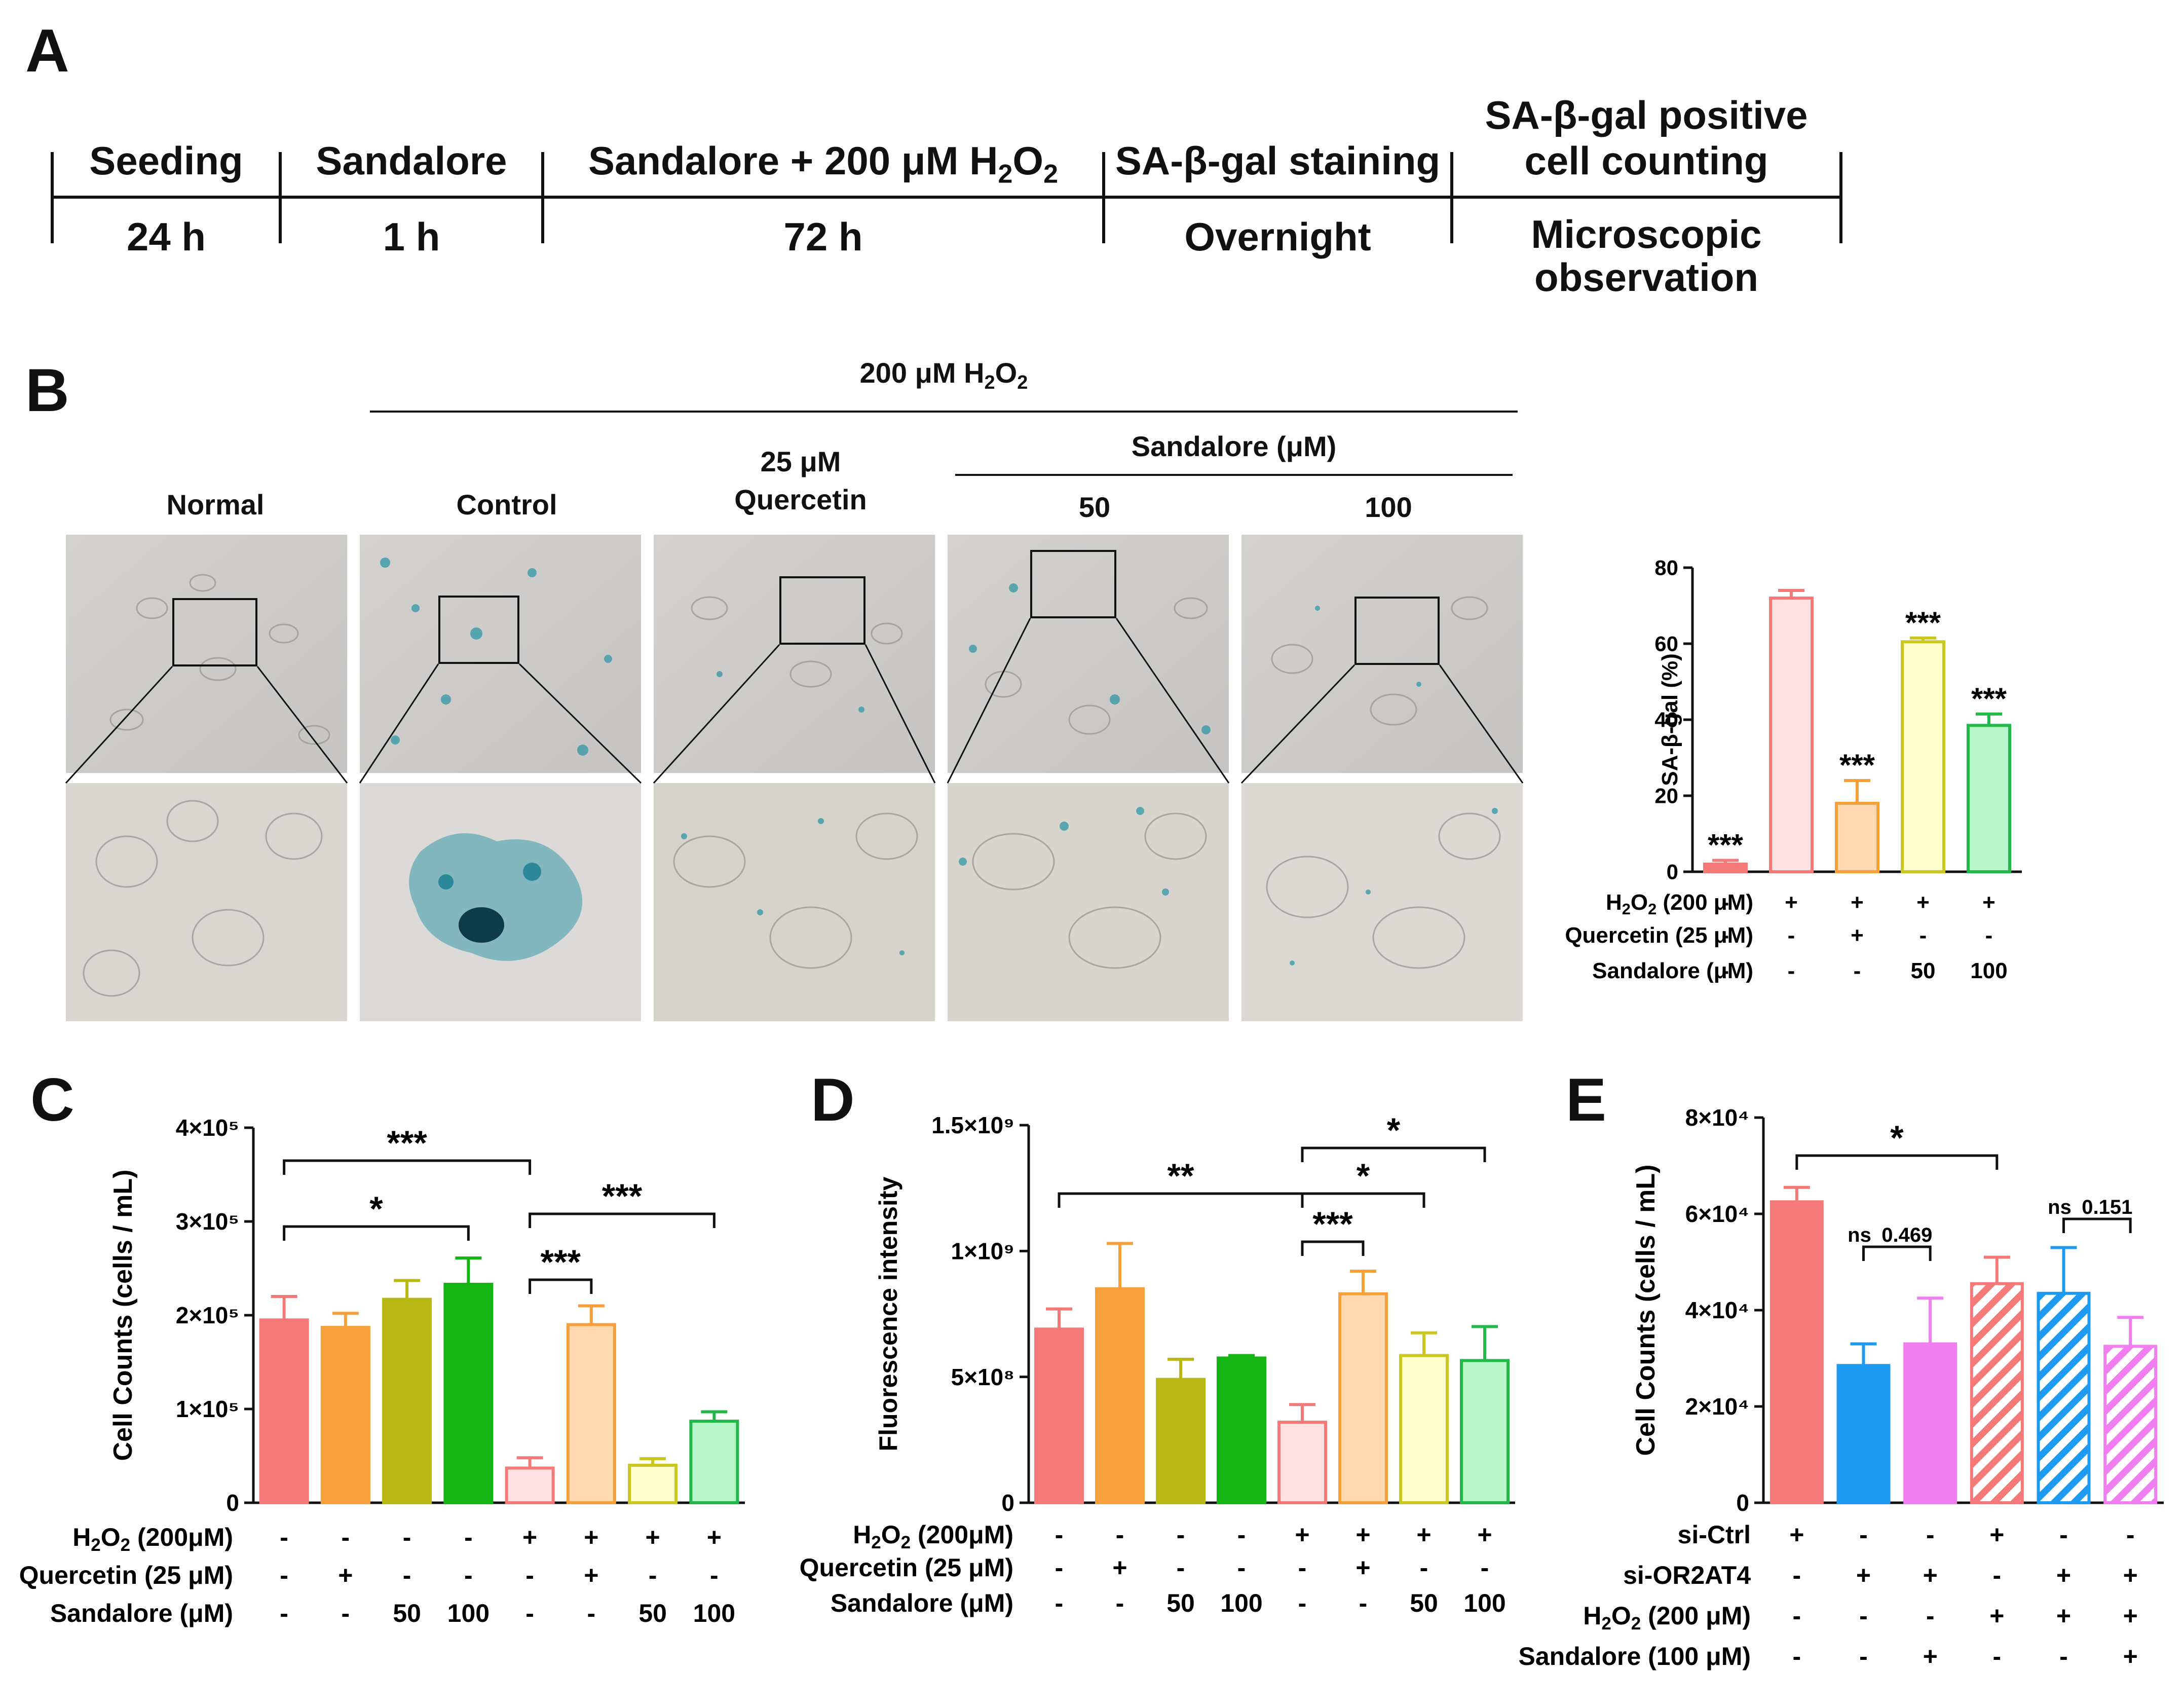  I want to click on micrograph-control, so click(500, 654).